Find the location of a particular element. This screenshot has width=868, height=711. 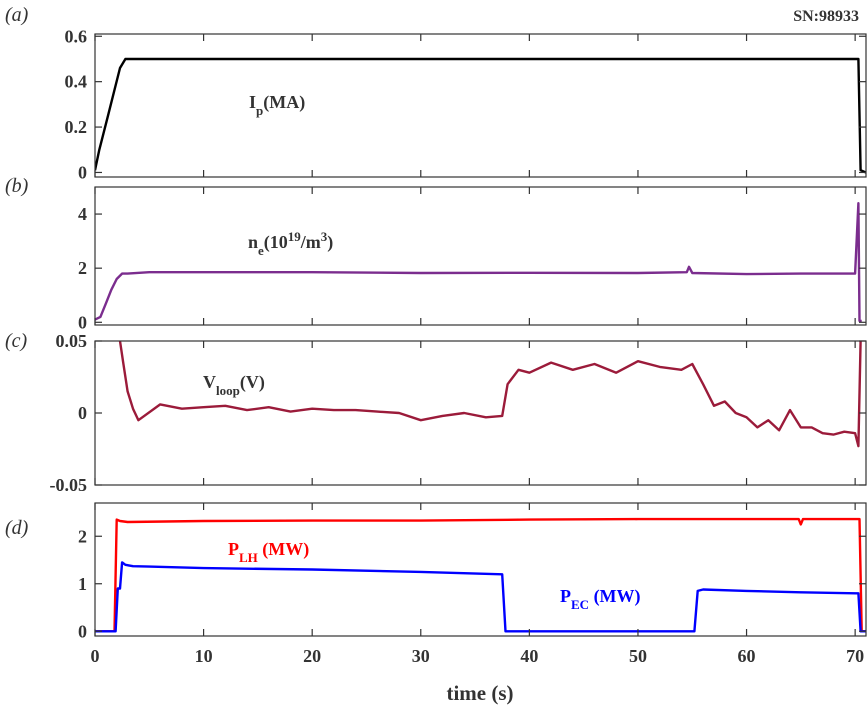

pec-label-sub: EC is located at coordinates (580, 604).